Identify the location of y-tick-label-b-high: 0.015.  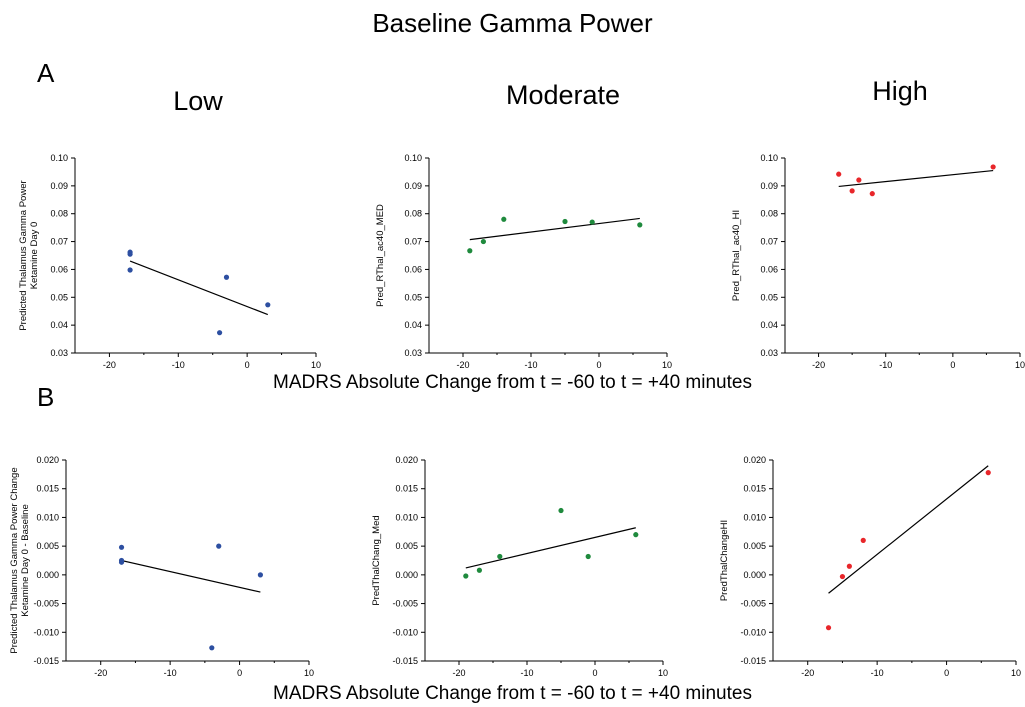
(754, 489).